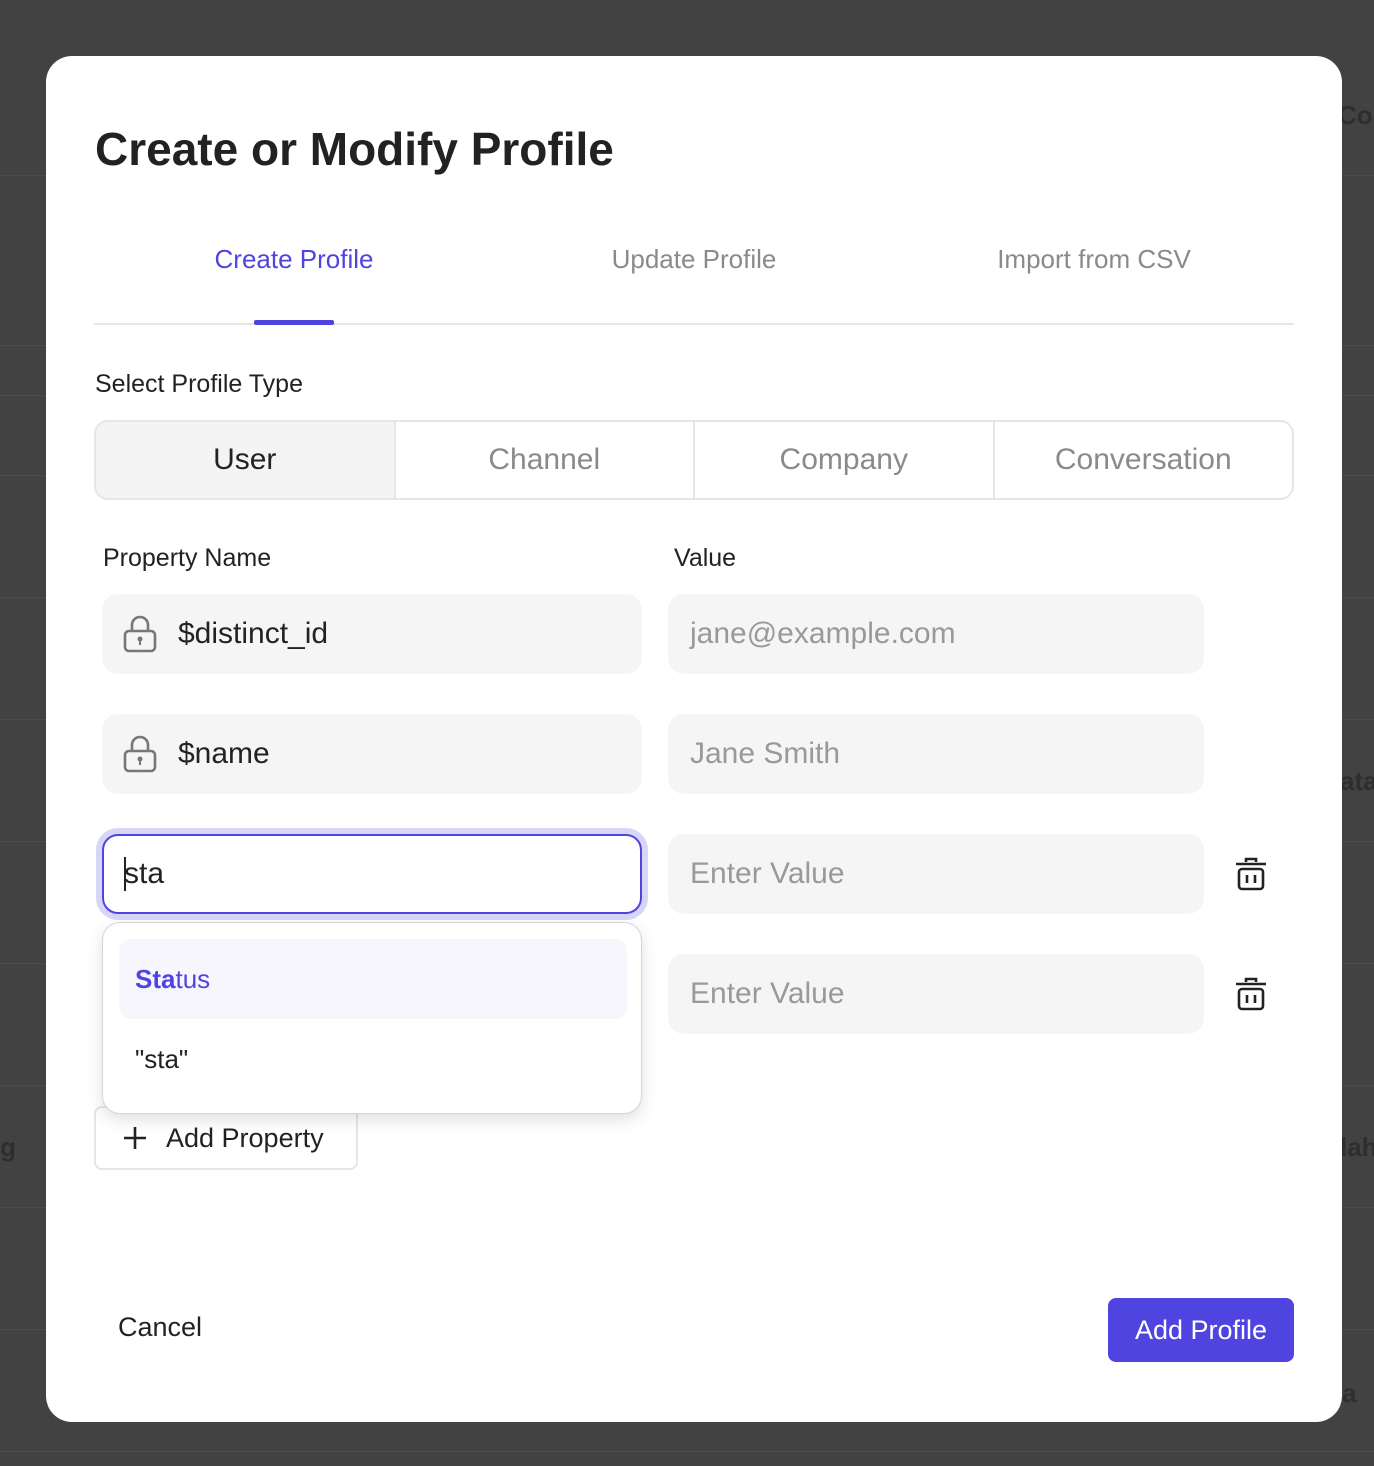 The height and width of the screenshot is (1466, 1374). Describe the element at coordinates (253, 633) in the screenshot. I see `property-name-text: $distinct_id` at that location.